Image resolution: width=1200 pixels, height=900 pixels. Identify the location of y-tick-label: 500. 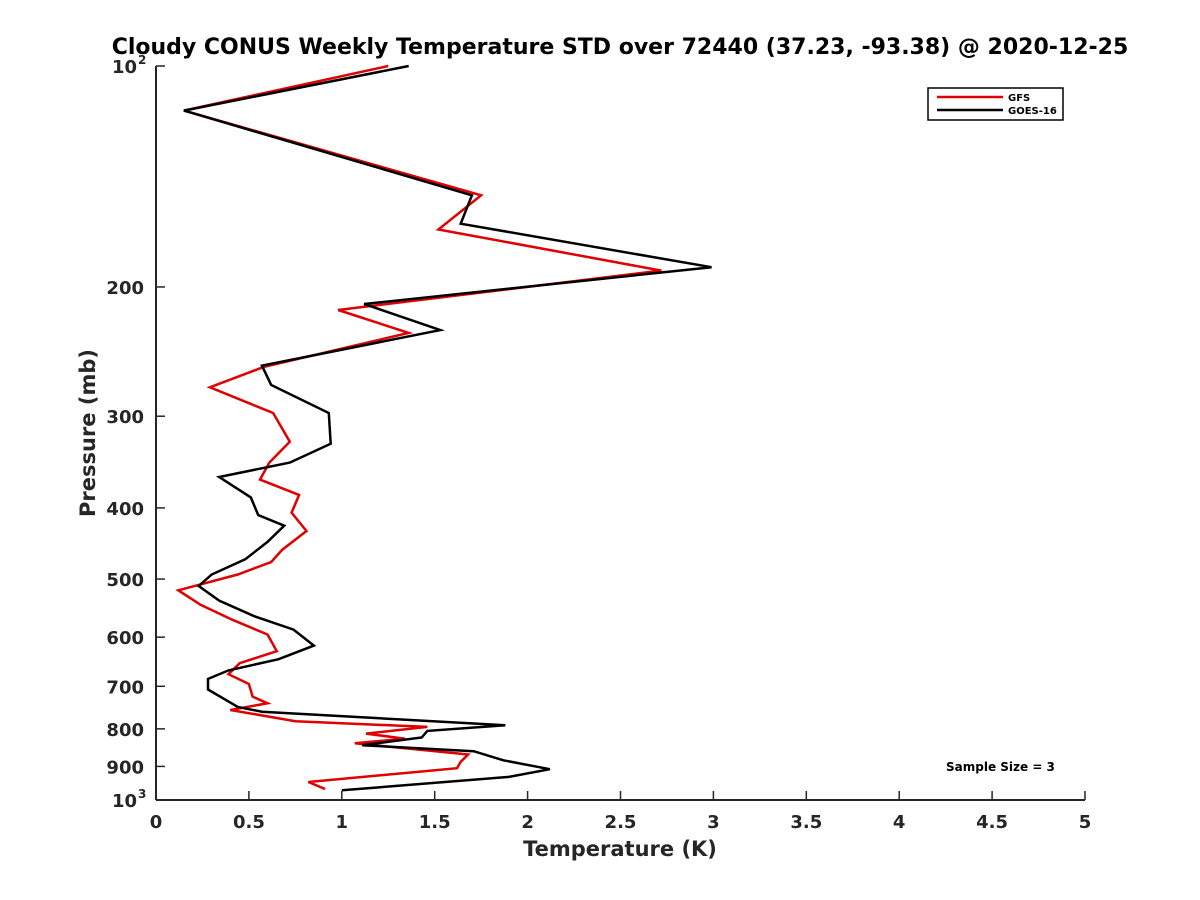
(125, 580).